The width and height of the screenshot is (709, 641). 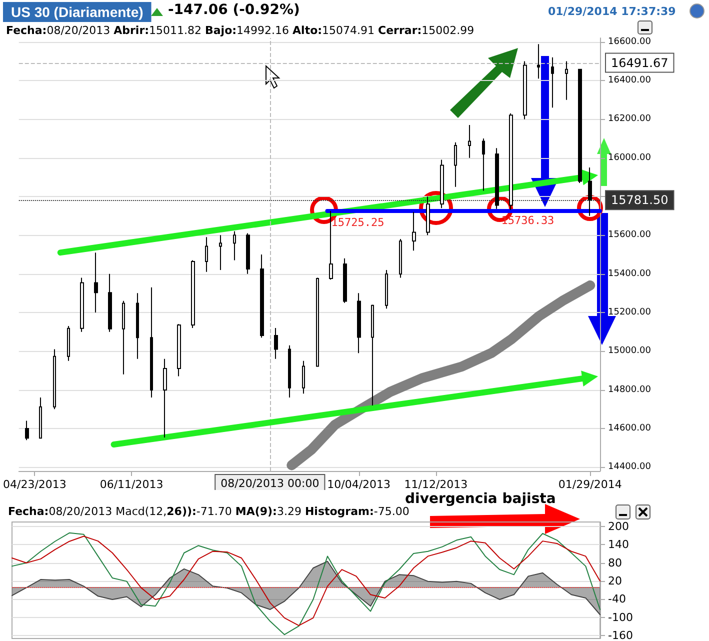 I want to click on annotation: 15725.25, so click(x=357, y=222).